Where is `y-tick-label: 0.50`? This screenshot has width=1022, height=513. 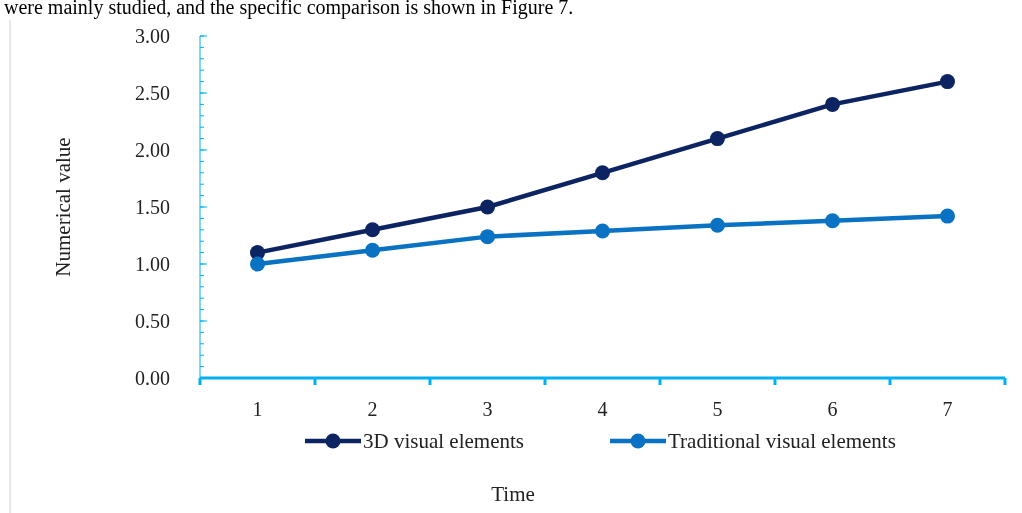
y-tick-label: 0.50 is located at coordinates (152, 321).